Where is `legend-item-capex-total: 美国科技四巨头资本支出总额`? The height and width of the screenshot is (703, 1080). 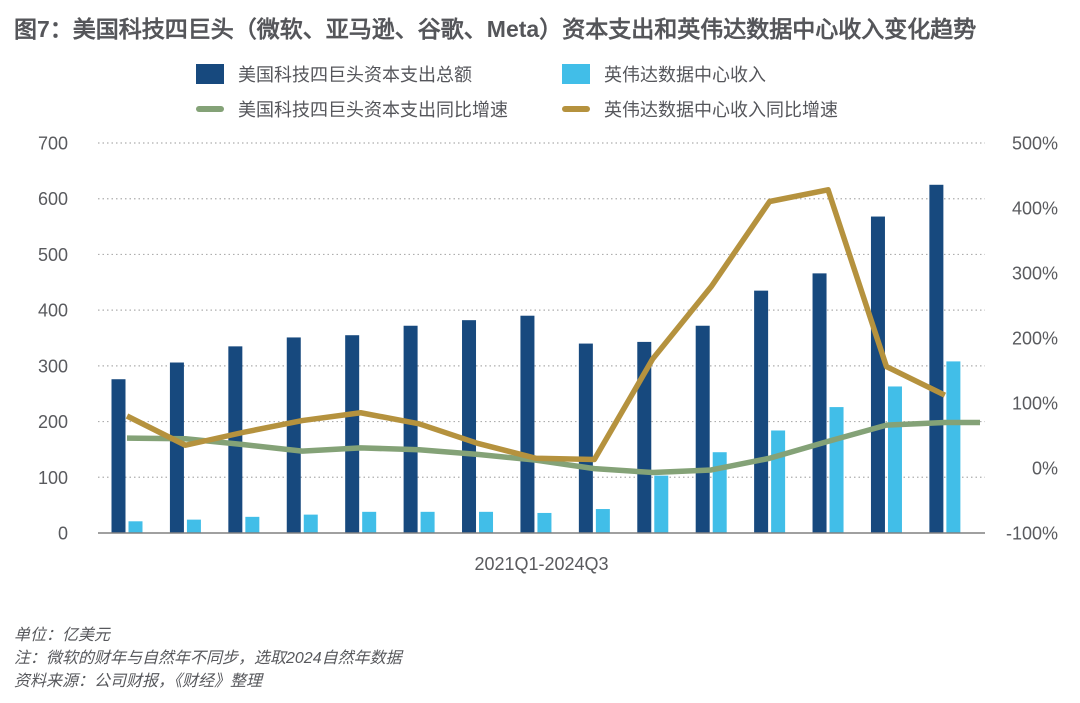 legend-item-capex-total: 美国科技四巨头资本支出总额 is located at coordinates (334, 74).